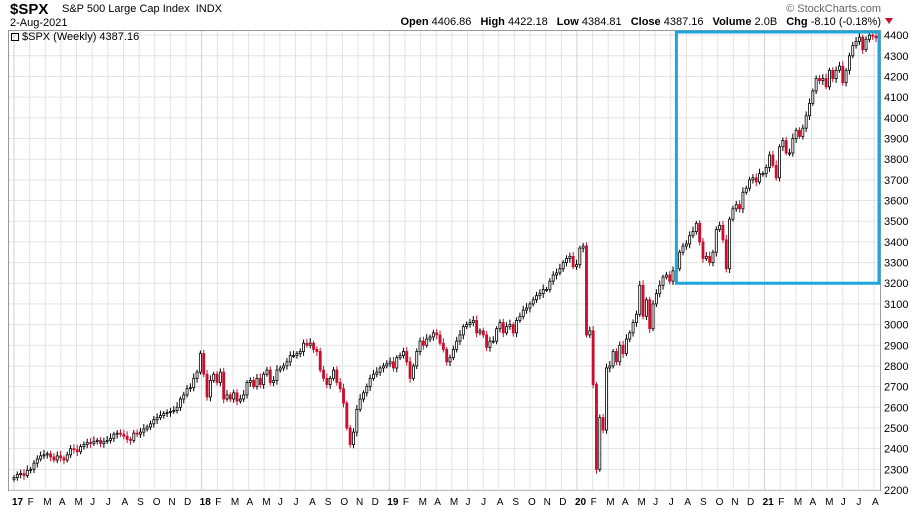 Image resolution: width=915 pixels, height=510 pixels. What do you see at coordinates (81, 37) in the screenshot?
I see `legend-label: $SPX (Weekly) 4387.16` at bounding box center [81, 37].